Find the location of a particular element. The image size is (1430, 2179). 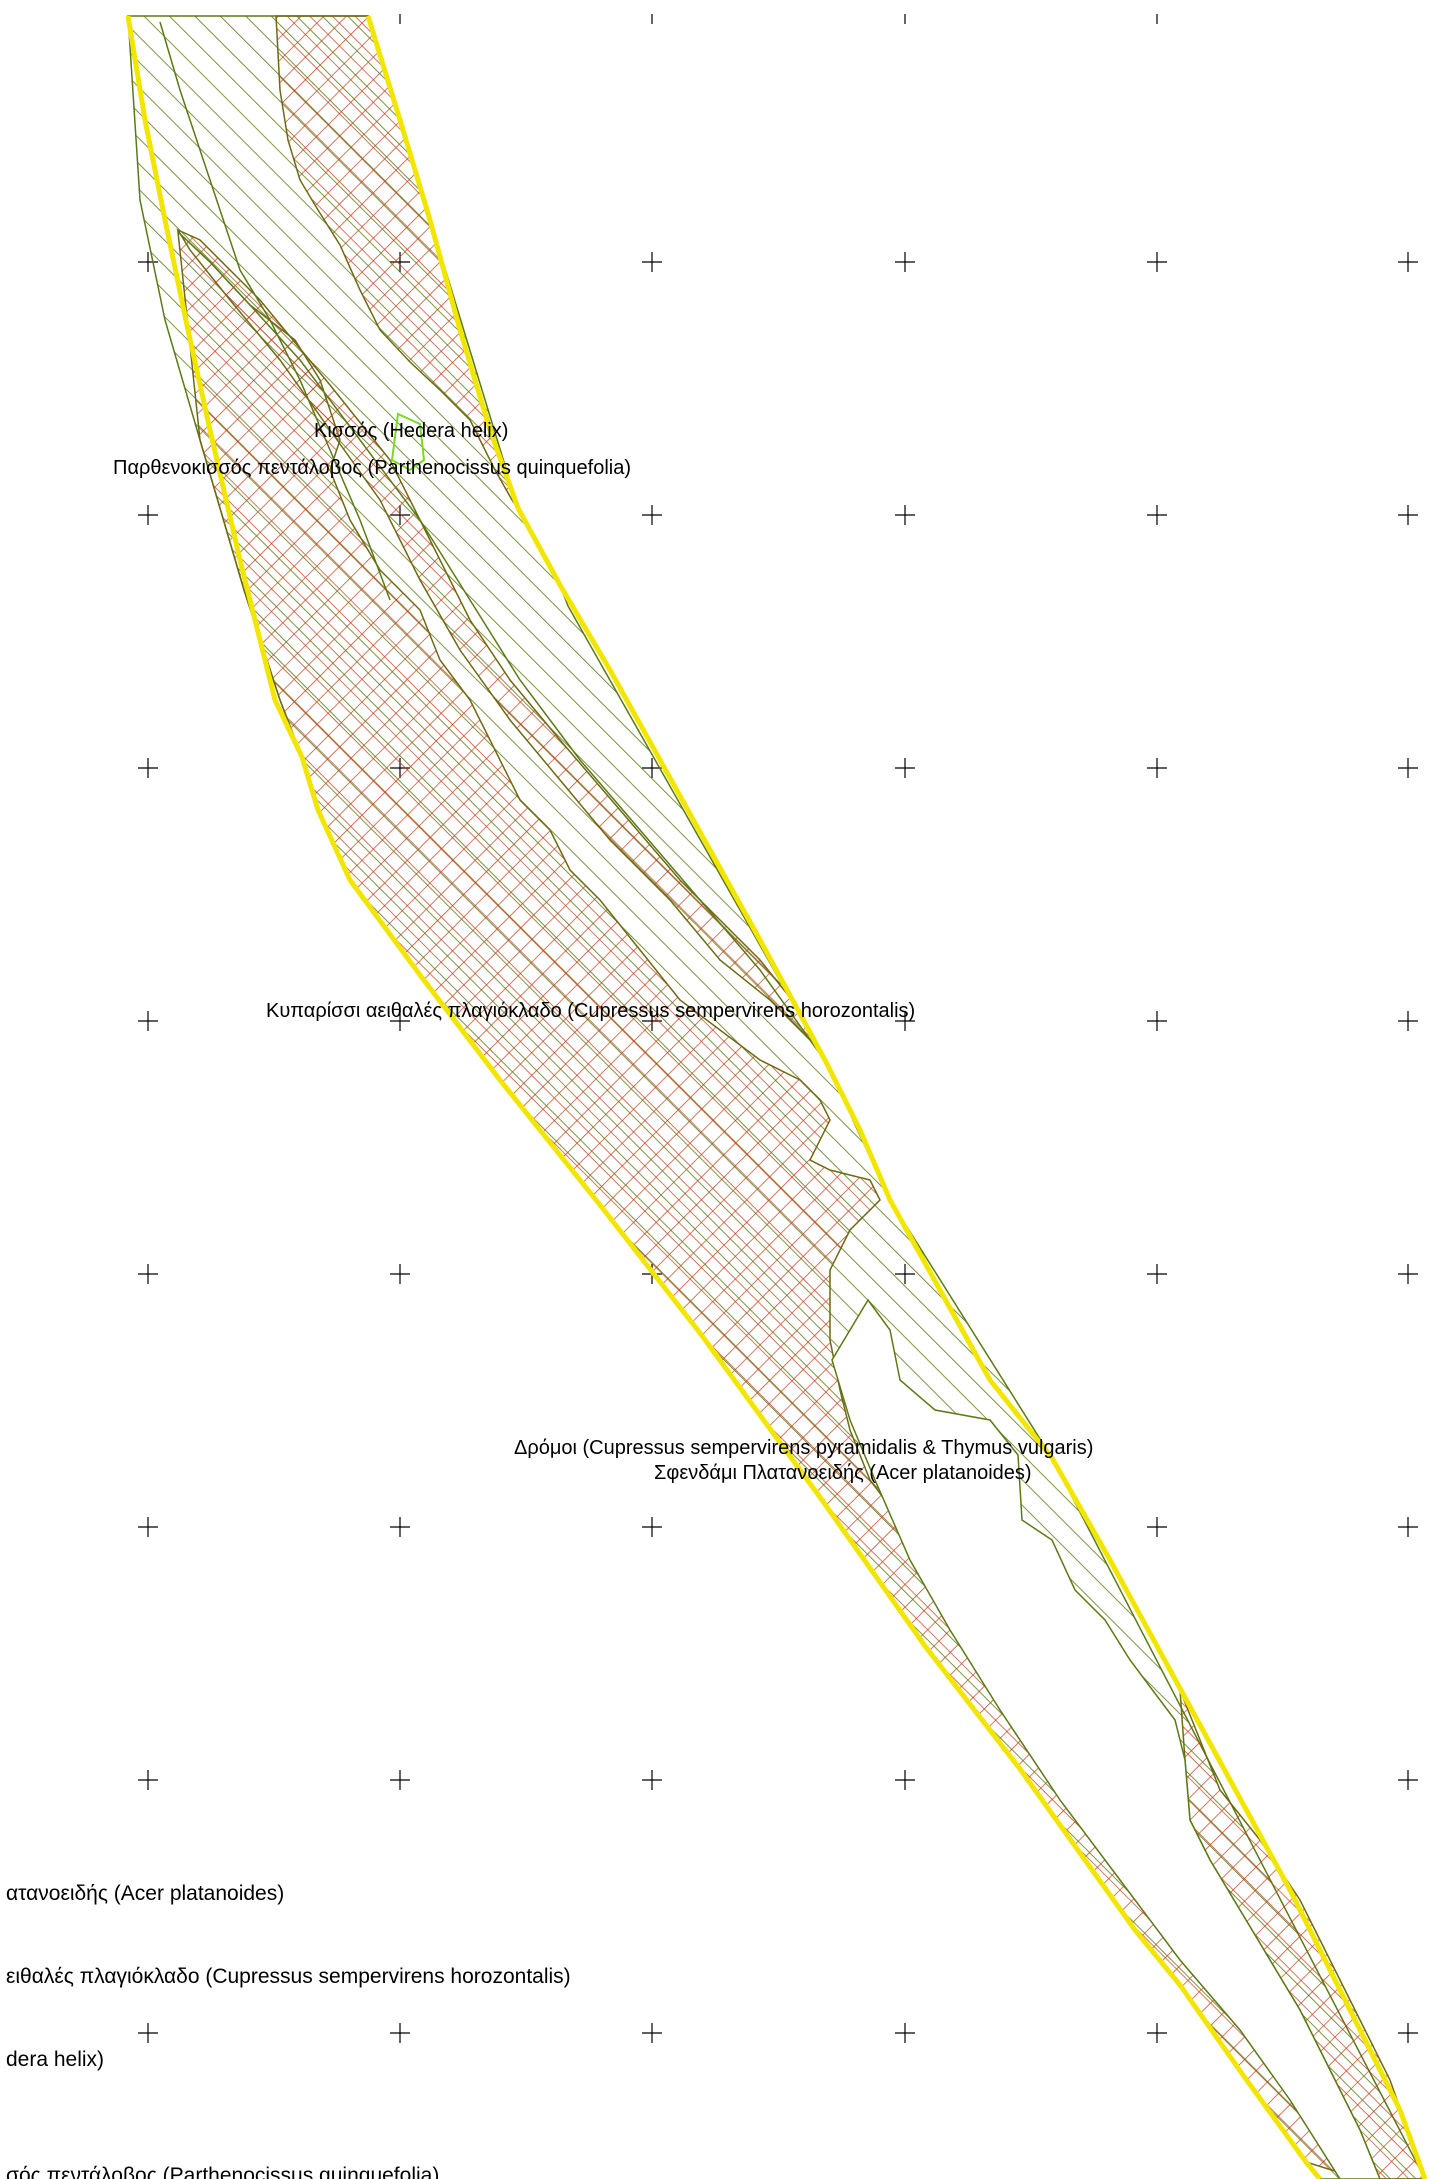

label-acer-platanoides: Σφενδάμι Πλατανοειδής (Acer platanoides) is located at coordinates (843, 1473).